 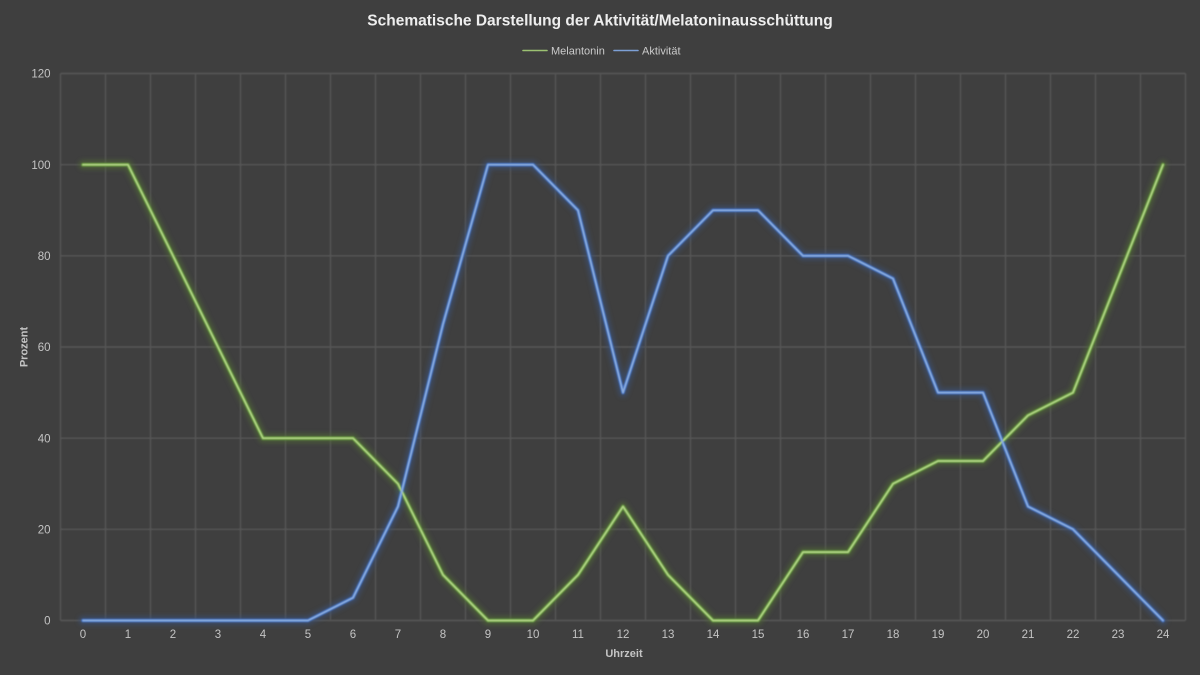 I want to click on svg-text: 21, so click(x=1028, y=635).